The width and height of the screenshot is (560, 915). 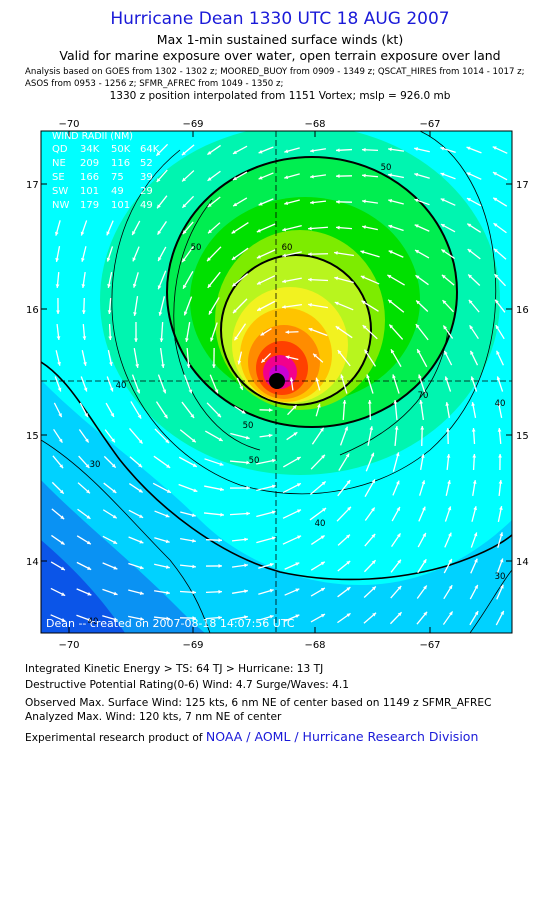 What do you see at coordinates (429, 645) in the screenshot?
I see `lon-label-bottom: −67` at bounding box center [429, 645].